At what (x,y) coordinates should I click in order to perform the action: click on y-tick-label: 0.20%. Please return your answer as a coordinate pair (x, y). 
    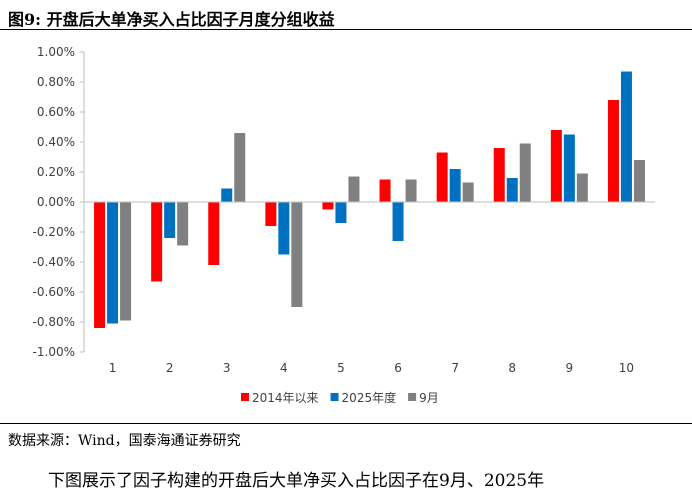
    Looking at the image, I should click on (56, 172).